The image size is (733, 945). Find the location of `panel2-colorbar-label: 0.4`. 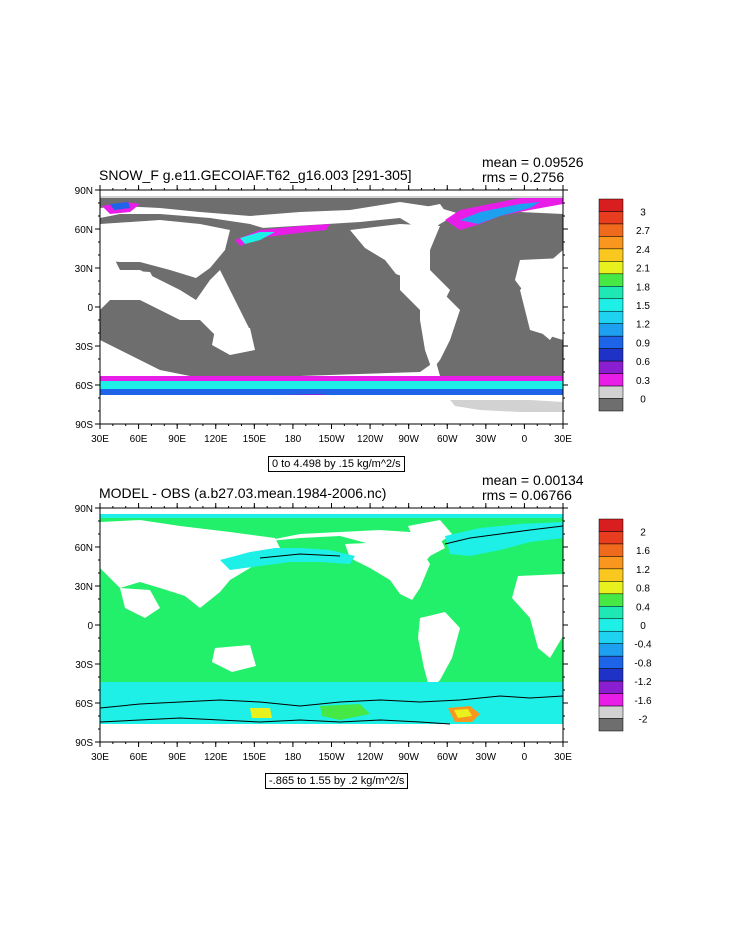

panel2-colorbar-label: 0.4 is located at coordinates (643, 607).